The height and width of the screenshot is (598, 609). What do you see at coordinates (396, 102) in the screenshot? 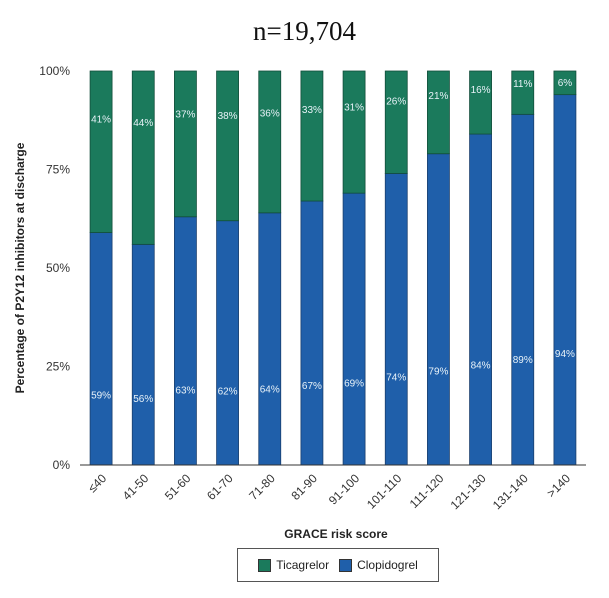
I see `data-label-ticagrelor: 26%` at bounding box center [396, 102].